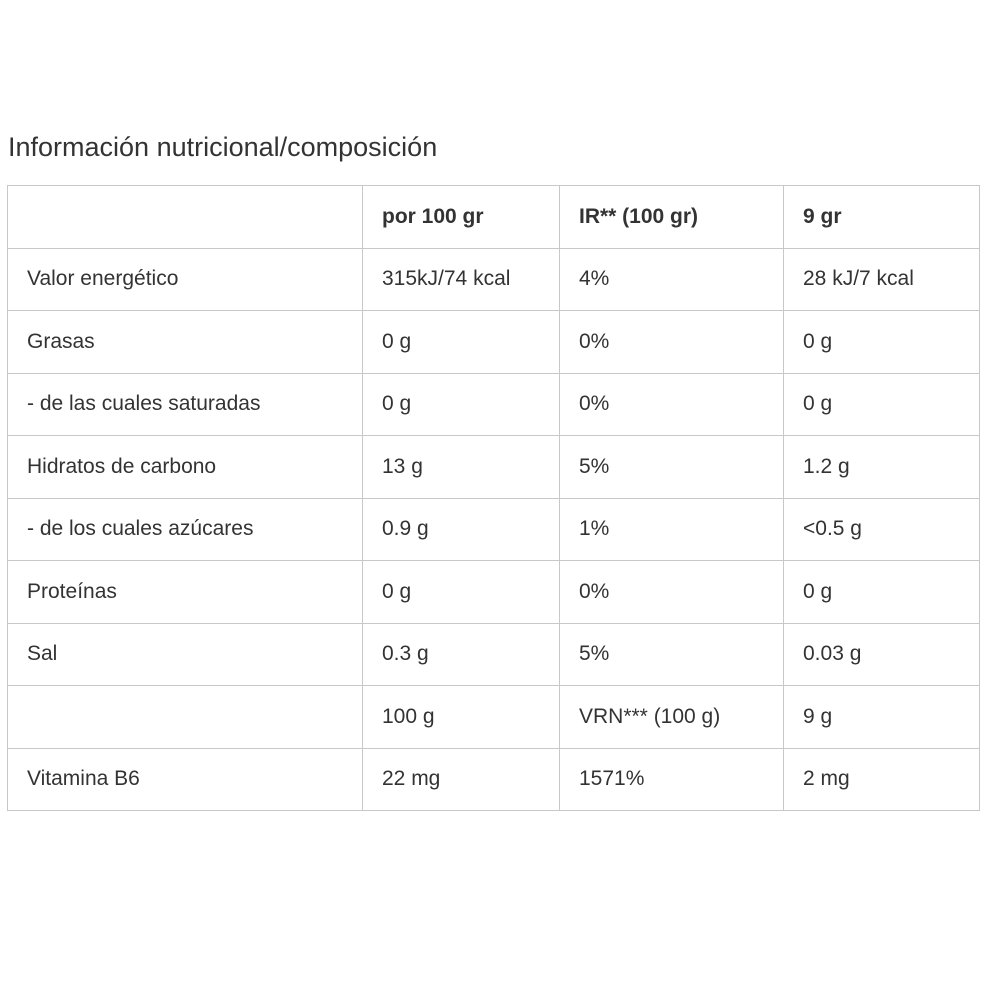  I want to click on table-cell: 0.9 g, so click(461, 529).